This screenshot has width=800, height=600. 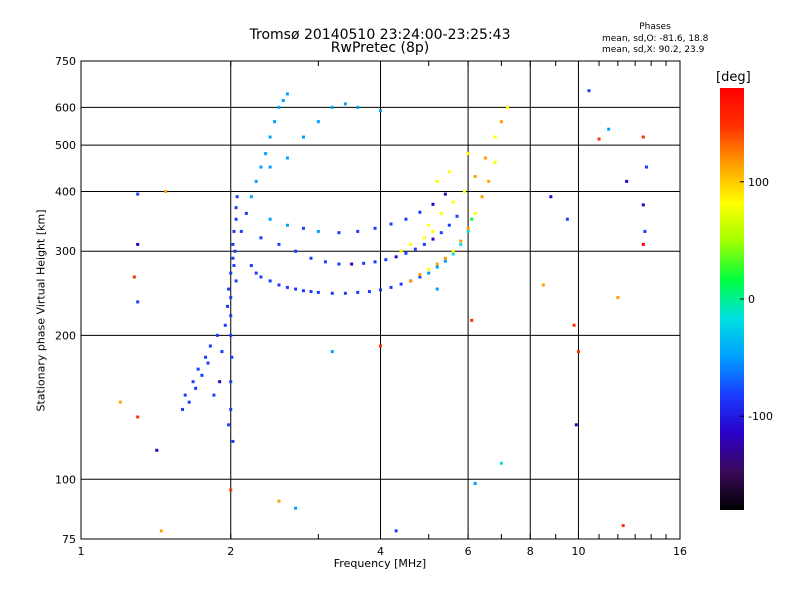 I want to click on colorbar-tick-label: -100, so click(x=760, y=416).